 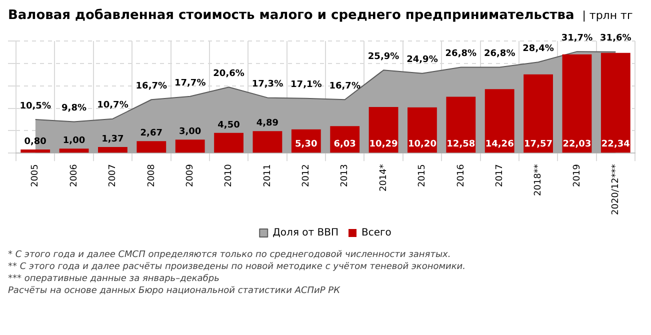 I want to click on x-tick-label: 2020/12***, so click(x=616, y=189).